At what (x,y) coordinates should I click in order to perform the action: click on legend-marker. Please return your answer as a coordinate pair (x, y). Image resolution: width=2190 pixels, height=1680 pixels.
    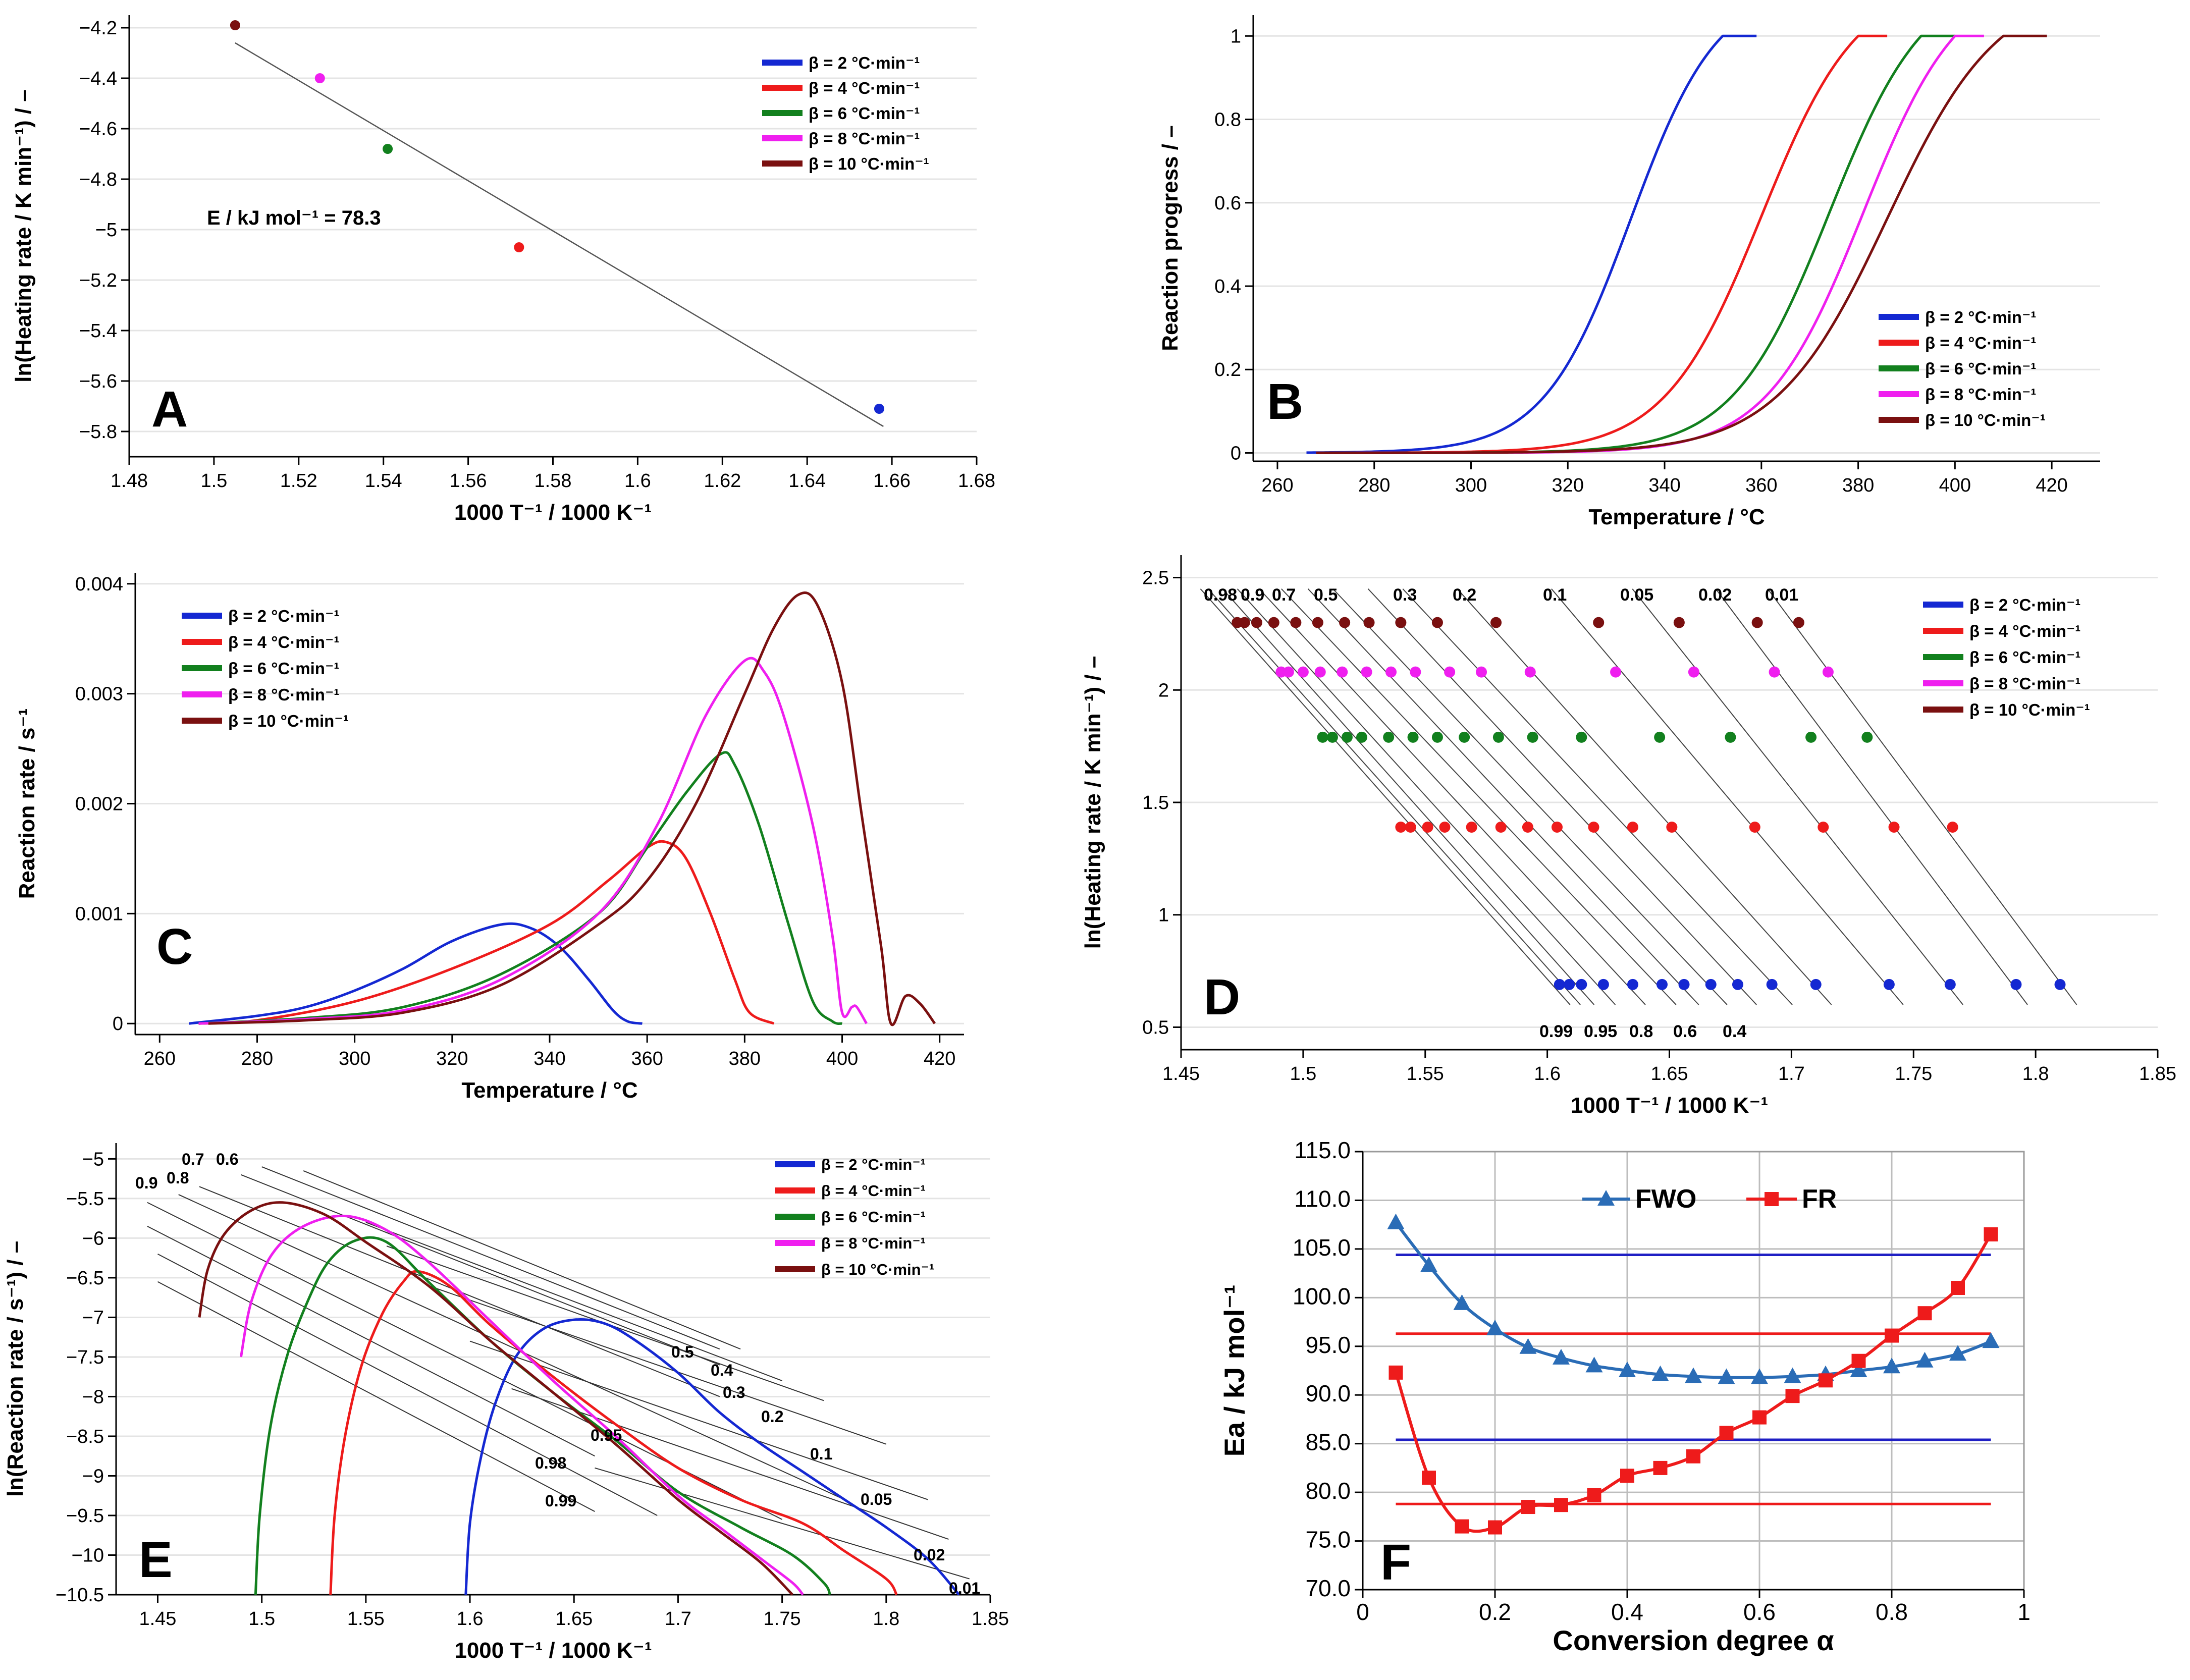
    Looking at the image, I should click on (1606, 1198).